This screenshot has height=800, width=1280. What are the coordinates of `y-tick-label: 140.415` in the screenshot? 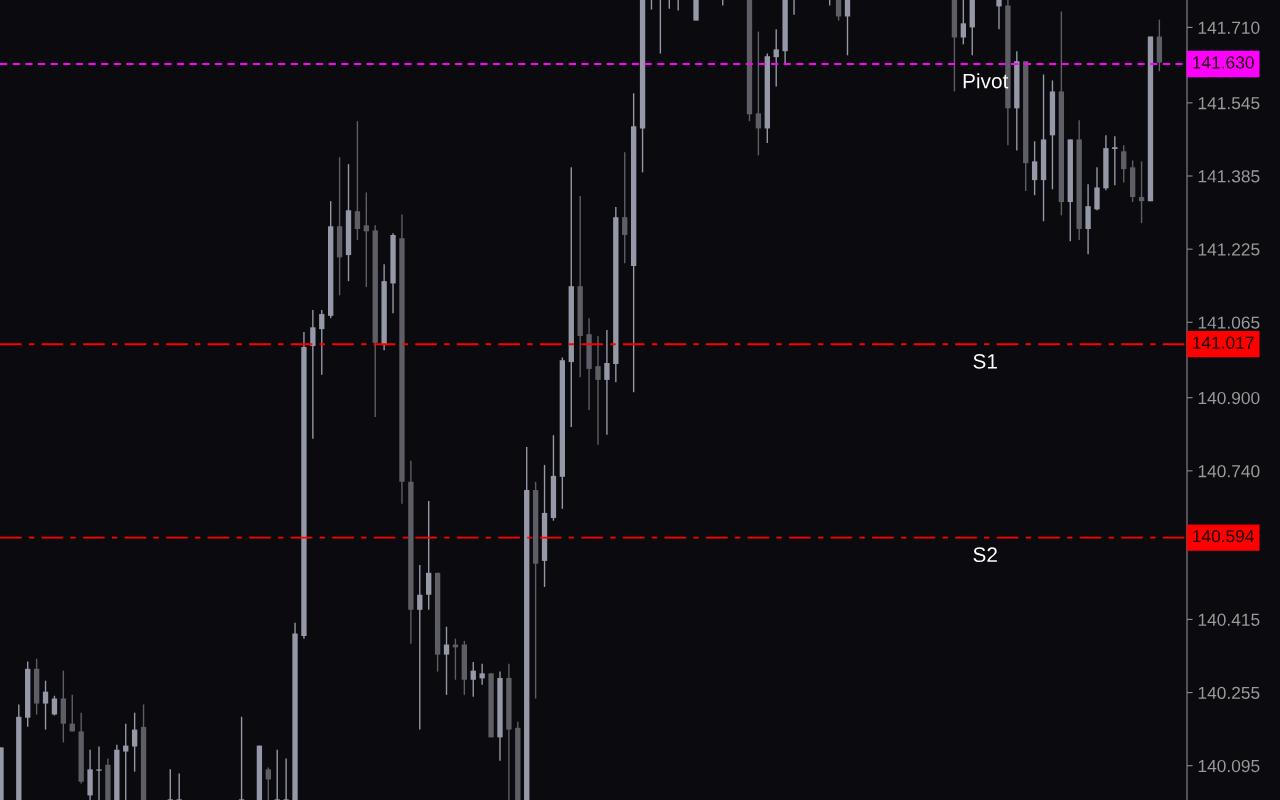 It's located at (1229, 619).